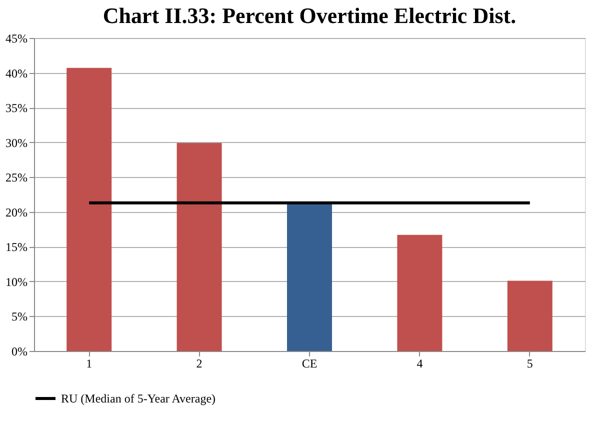 This screenshot has height=423, width=601. I want to click on y-tick-label: 45%, so click(17, 39).